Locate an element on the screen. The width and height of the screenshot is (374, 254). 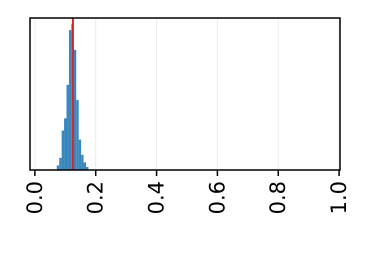
x-tick-label: 0.4 is located at coordinates (157, 197).